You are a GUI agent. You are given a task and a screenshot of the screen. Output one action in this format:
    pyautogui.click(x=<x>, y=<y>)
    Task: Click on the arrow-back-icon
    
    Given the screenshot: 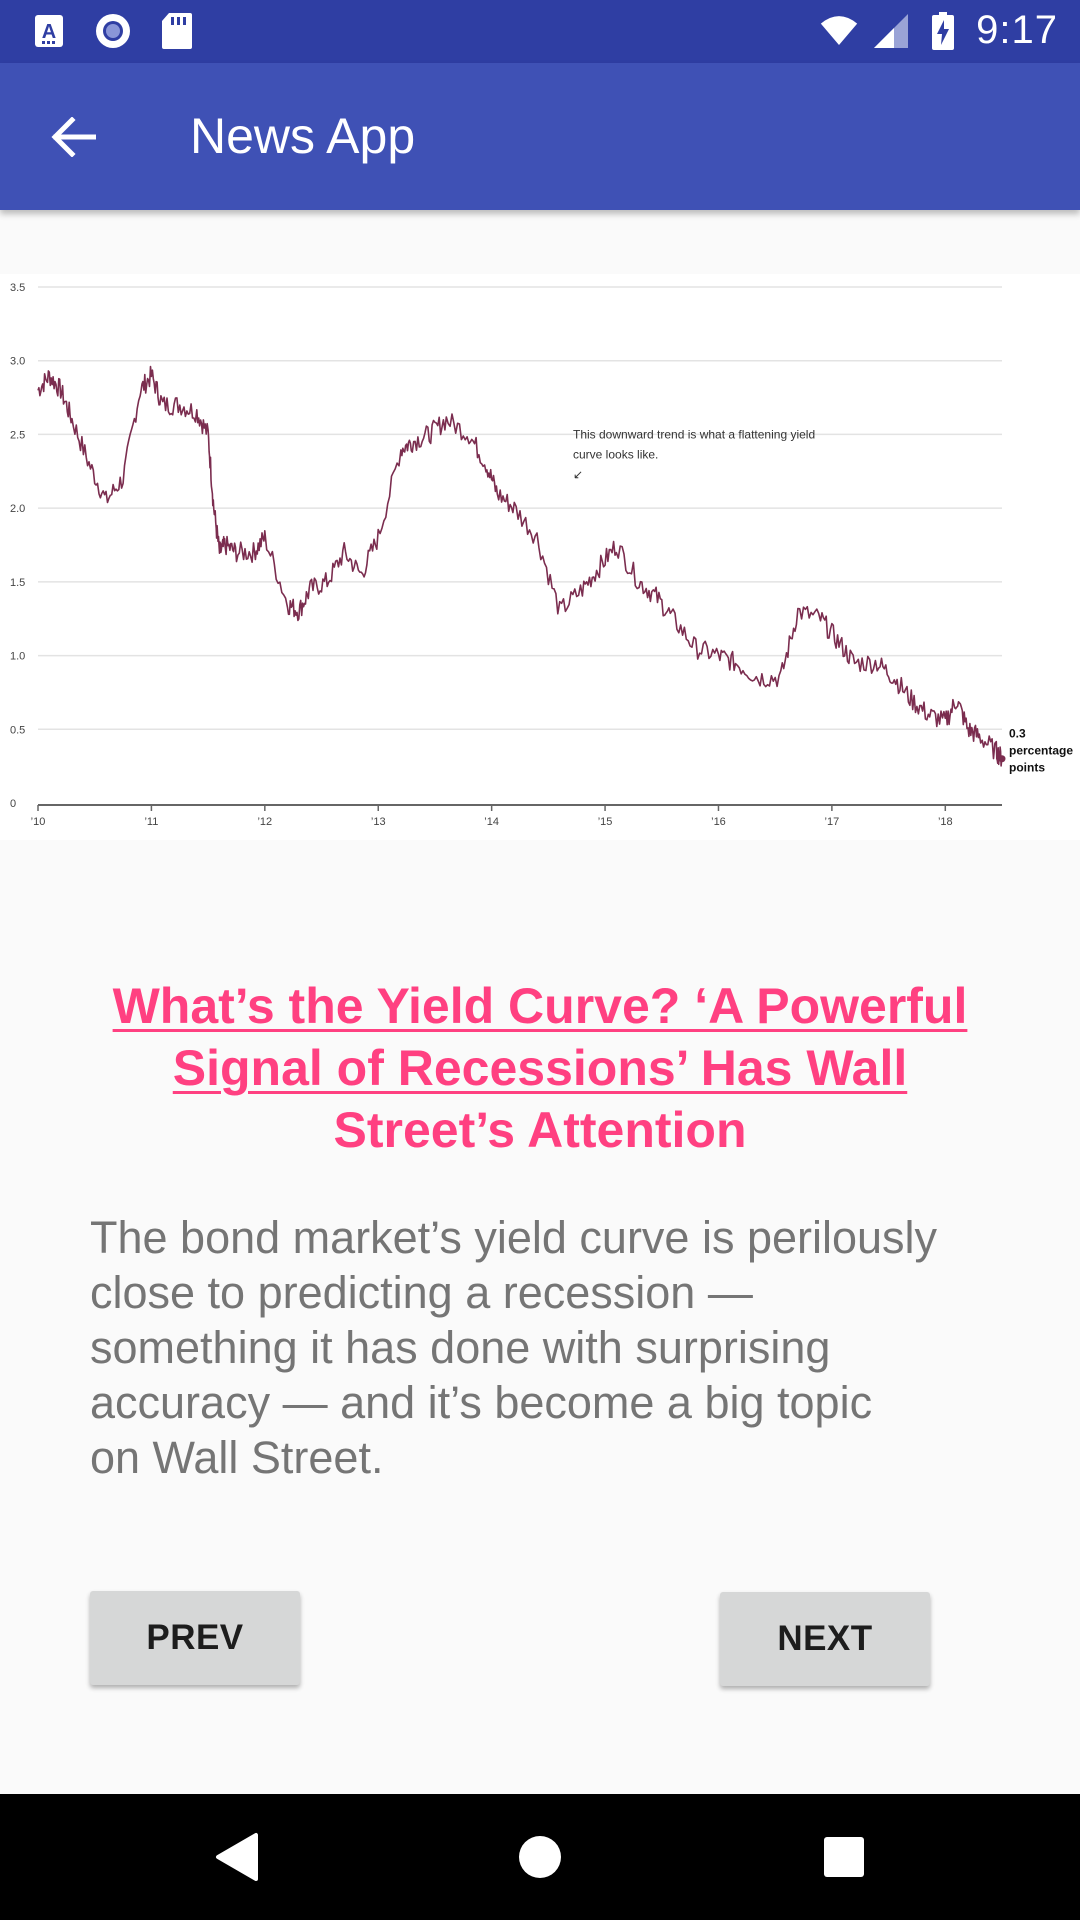 What is the action you would take?
    pyautogui.click(x=73, y=137)
    